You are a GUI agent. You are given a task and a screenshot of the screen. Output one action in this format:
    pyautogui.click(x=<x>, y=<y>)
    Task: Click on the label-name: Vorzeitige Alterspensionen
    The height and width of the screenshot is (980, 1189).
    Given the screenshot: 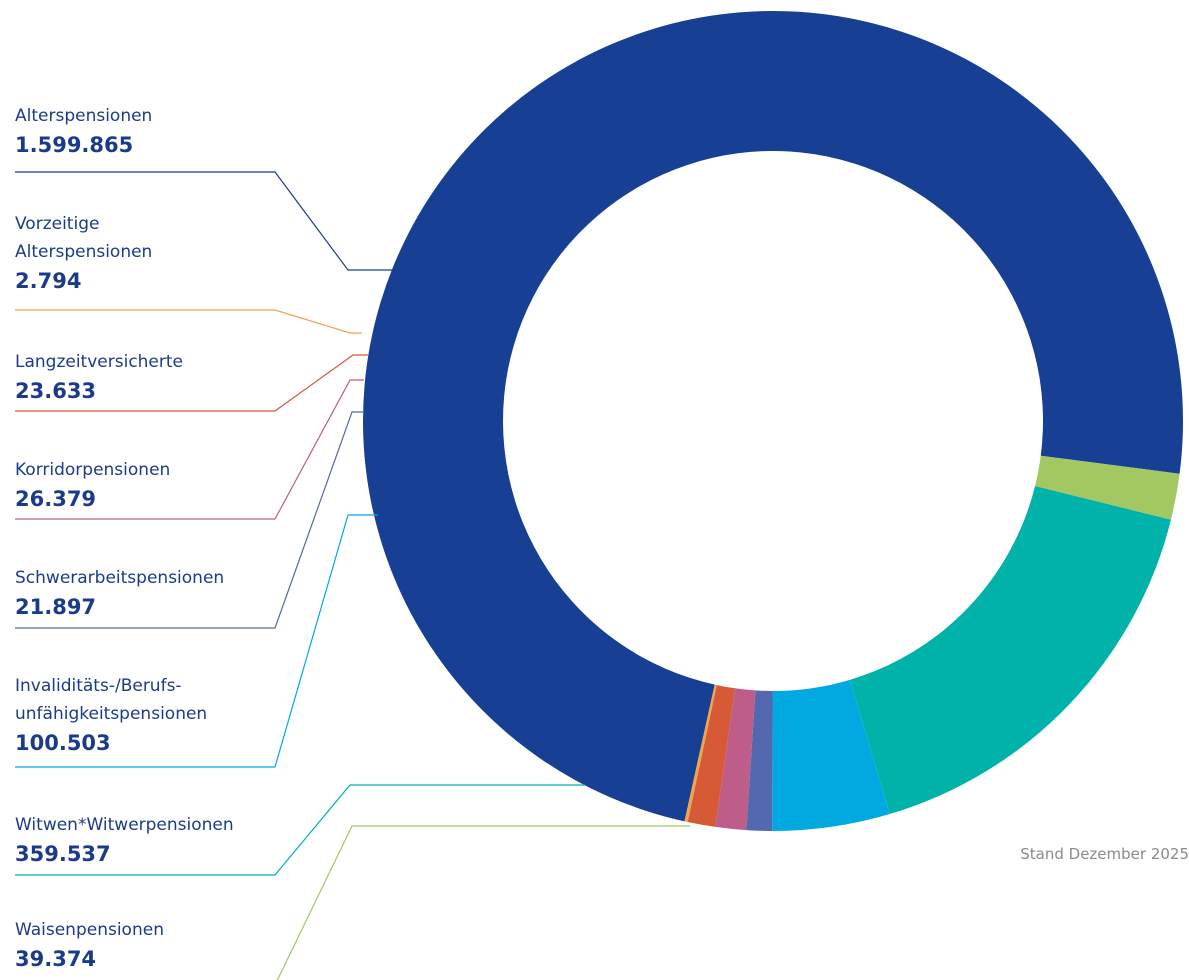 What is the action you would take?
    pyautogui.click(x=84, y=238)
    